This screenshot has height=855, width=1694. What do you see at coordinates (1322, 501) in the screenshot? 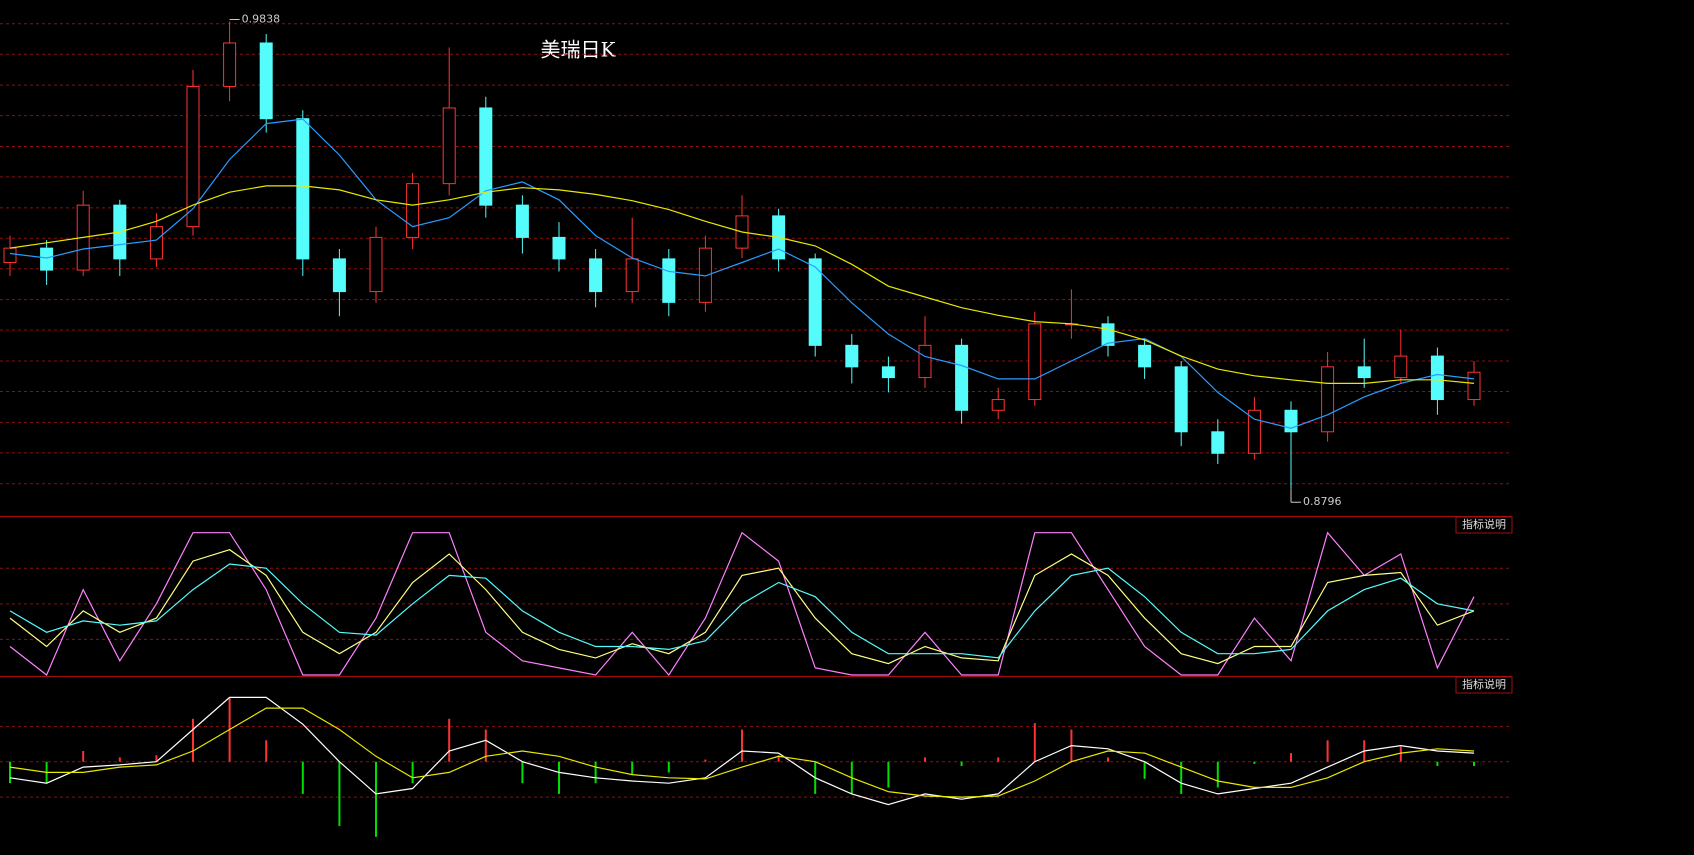
I see `low-label: 0.8796` at bounding box center [1322, 501].